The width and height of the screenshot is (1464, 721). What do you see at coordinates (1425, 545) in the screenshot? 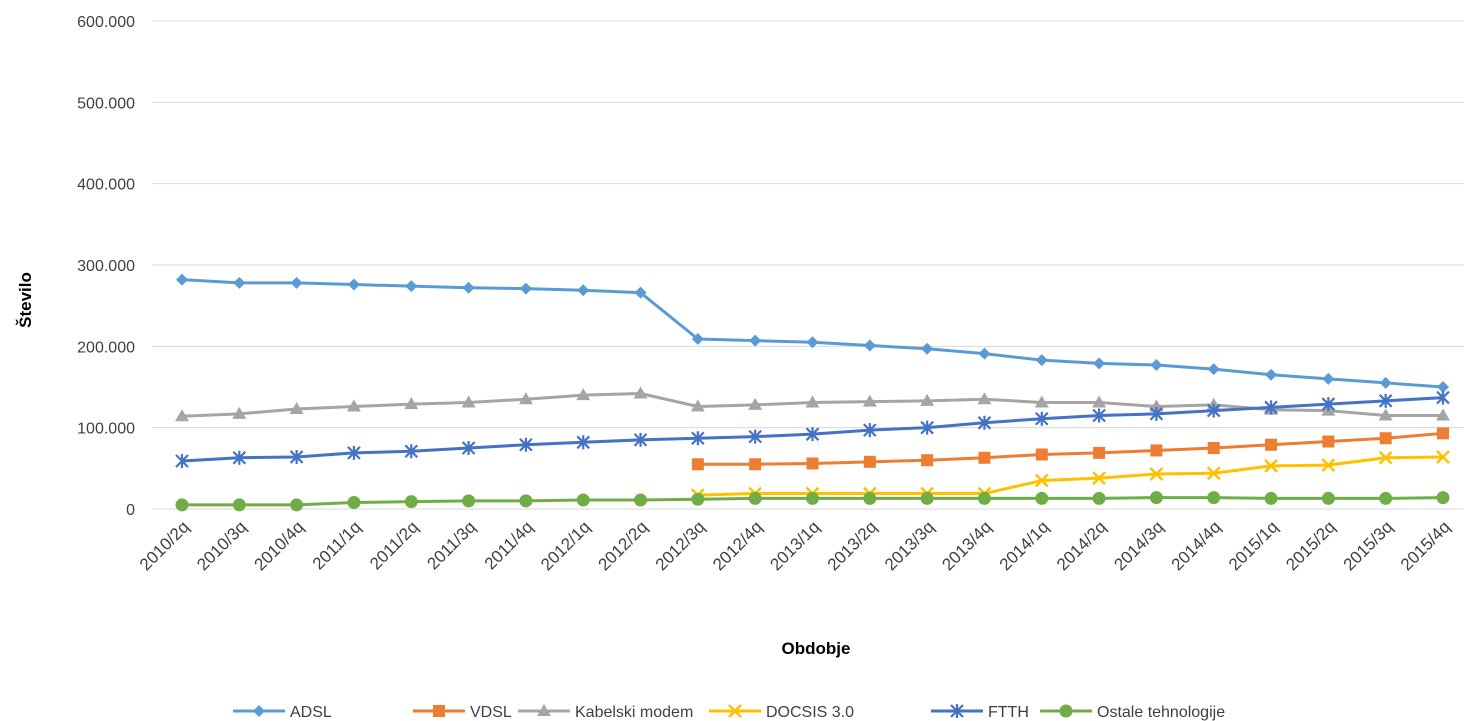
I see `x-tick-label: 2015/4q` at bounding box center [1425, 545].